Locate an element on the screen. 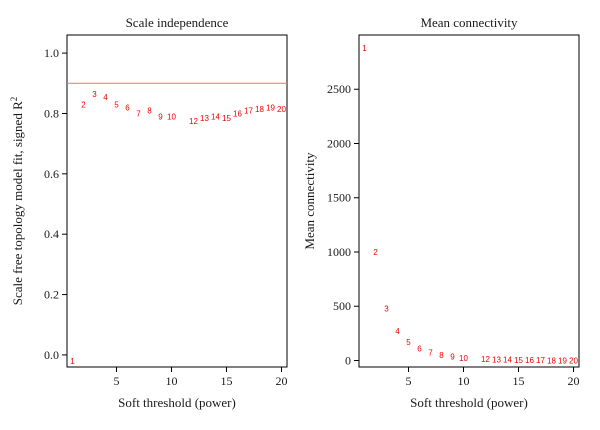 This screenshot has width=600, height=430. y-axis-label-text: Mean connectivity is located at coordinates (309, 201).